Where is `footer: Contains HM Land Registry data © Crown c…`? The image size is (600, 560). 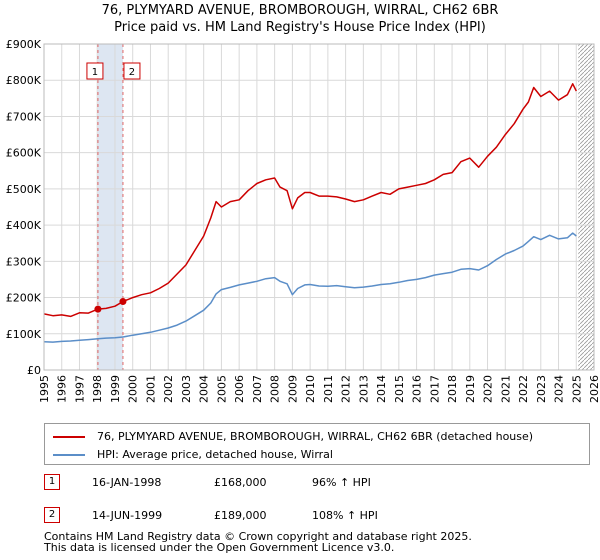
footer: Contains HM Land Registry data © Crown c… is located at coordinates (258, 542).